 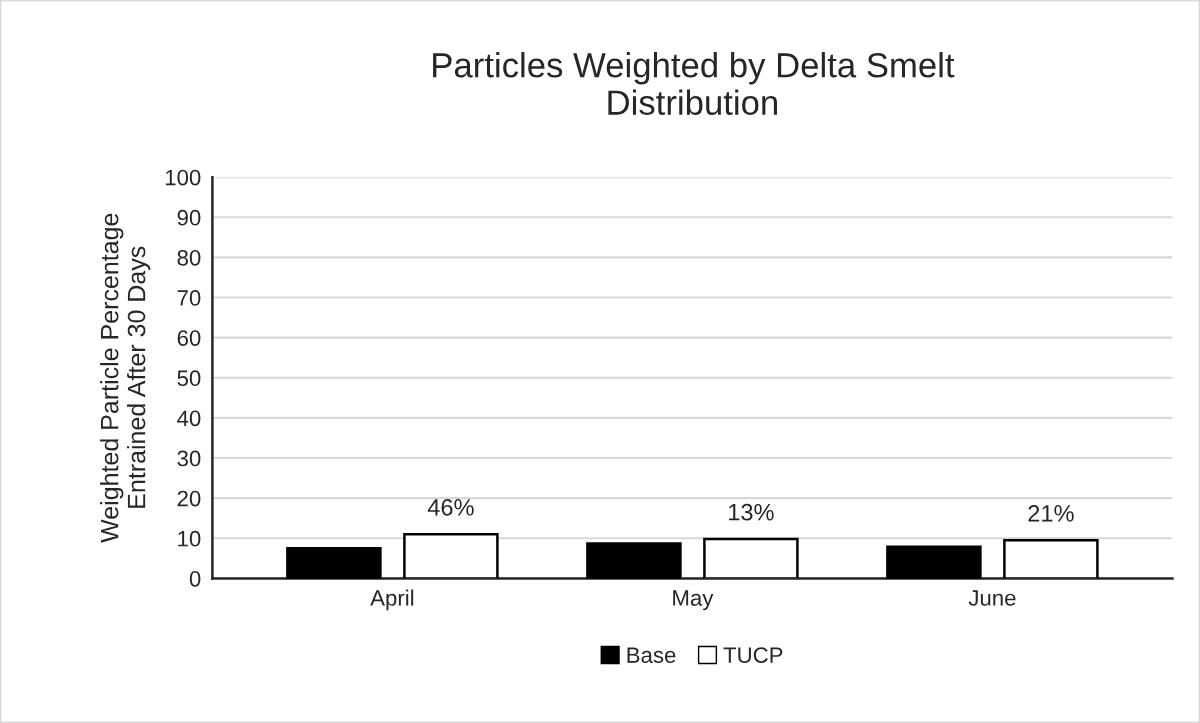 What do you see at coordinates (751, 512) in the screenshot?
I see `annotation: 13%` at bounding box center [751, 512].